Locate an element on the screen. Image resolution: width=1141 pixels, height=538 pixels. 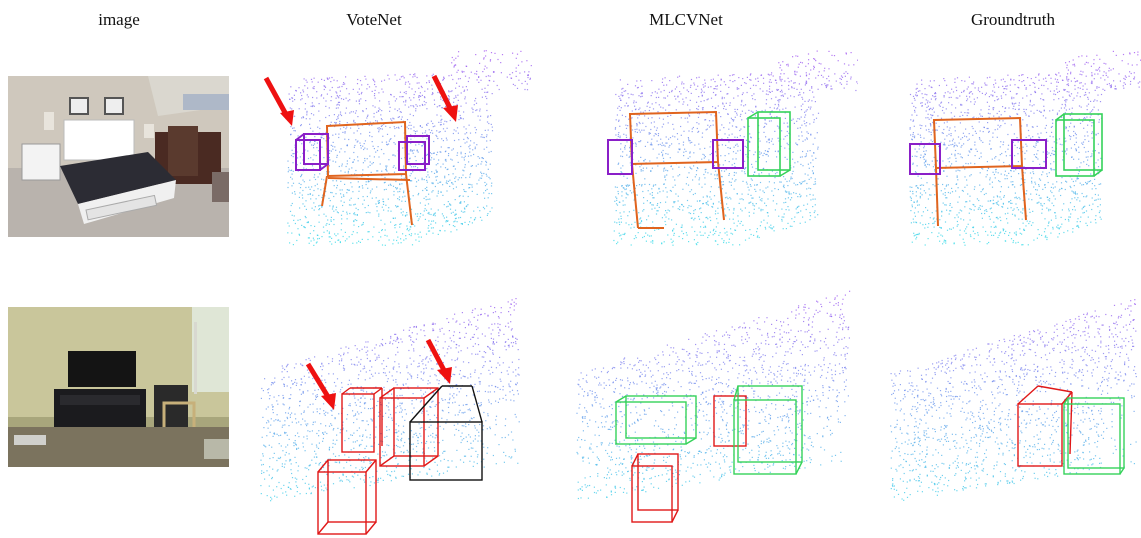
pointcloud-groundtruth-bedroom is located at coordinates (1012, 155).